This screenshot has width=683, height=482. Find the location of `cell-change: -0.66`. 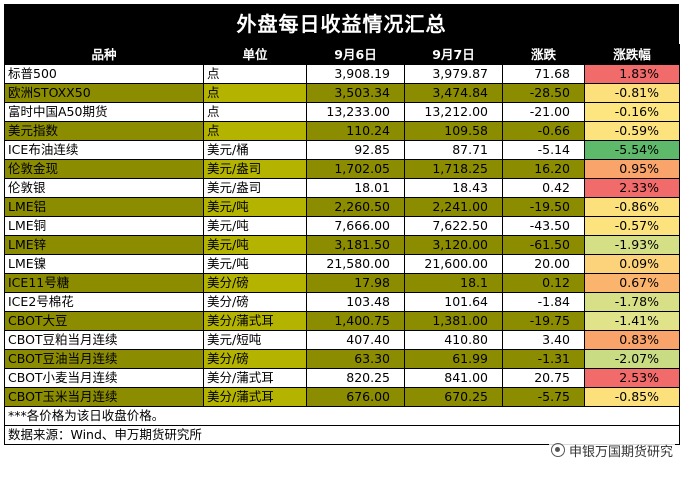

cell-change: -0.66 is located at coordinates (543, 131).